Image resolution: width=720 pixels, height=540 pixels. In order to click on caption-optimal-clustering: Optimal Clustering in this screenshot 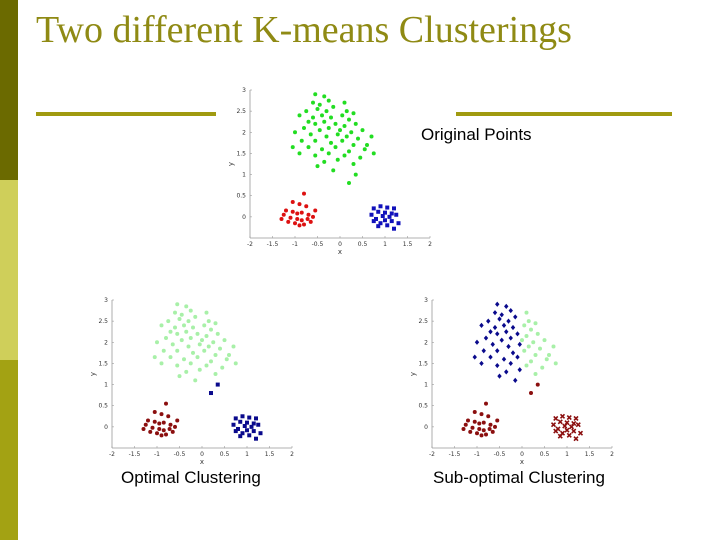, I will do `click(191, 477)`.